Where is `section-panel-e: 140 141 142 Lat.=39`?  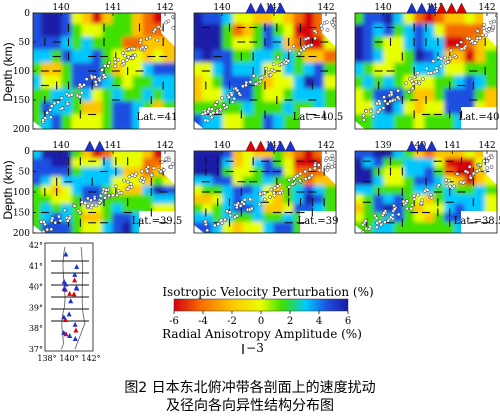 section-panel-e: 140 141 142 Lat.=39 is located at coordinates (266, 187).